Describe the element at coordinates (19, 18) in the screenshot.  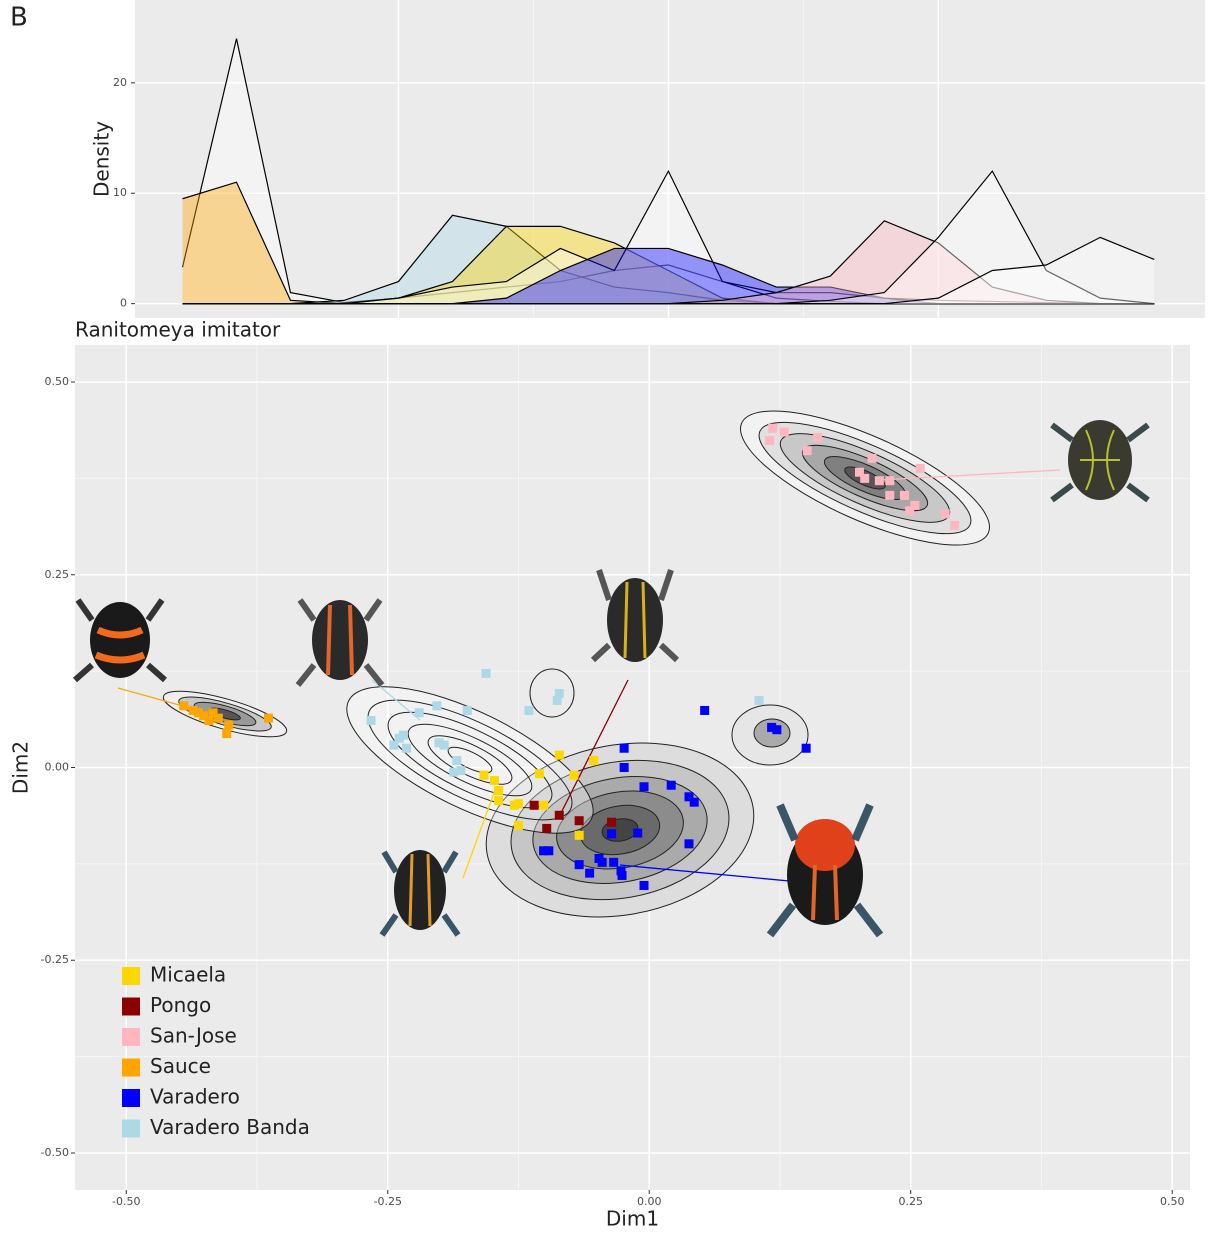
I see `panel-label: B` at that location.